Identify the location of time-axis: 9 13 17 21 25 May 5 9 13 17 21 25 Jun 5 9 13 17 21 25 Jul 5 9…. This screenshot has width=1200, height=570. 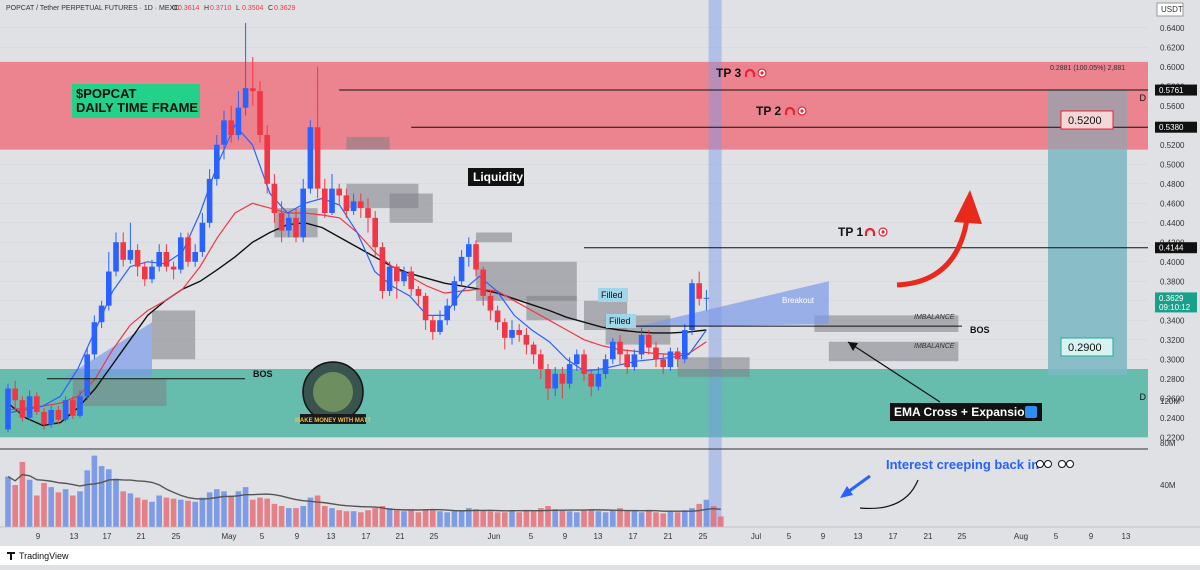
(600, 545).